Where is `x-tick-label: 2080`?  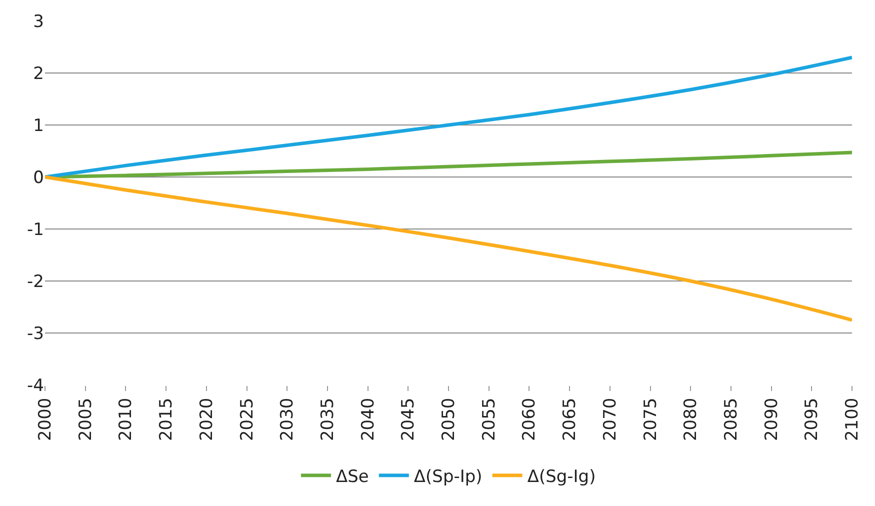 x-tick-label: 2080 is located at coordinates (691, 420).